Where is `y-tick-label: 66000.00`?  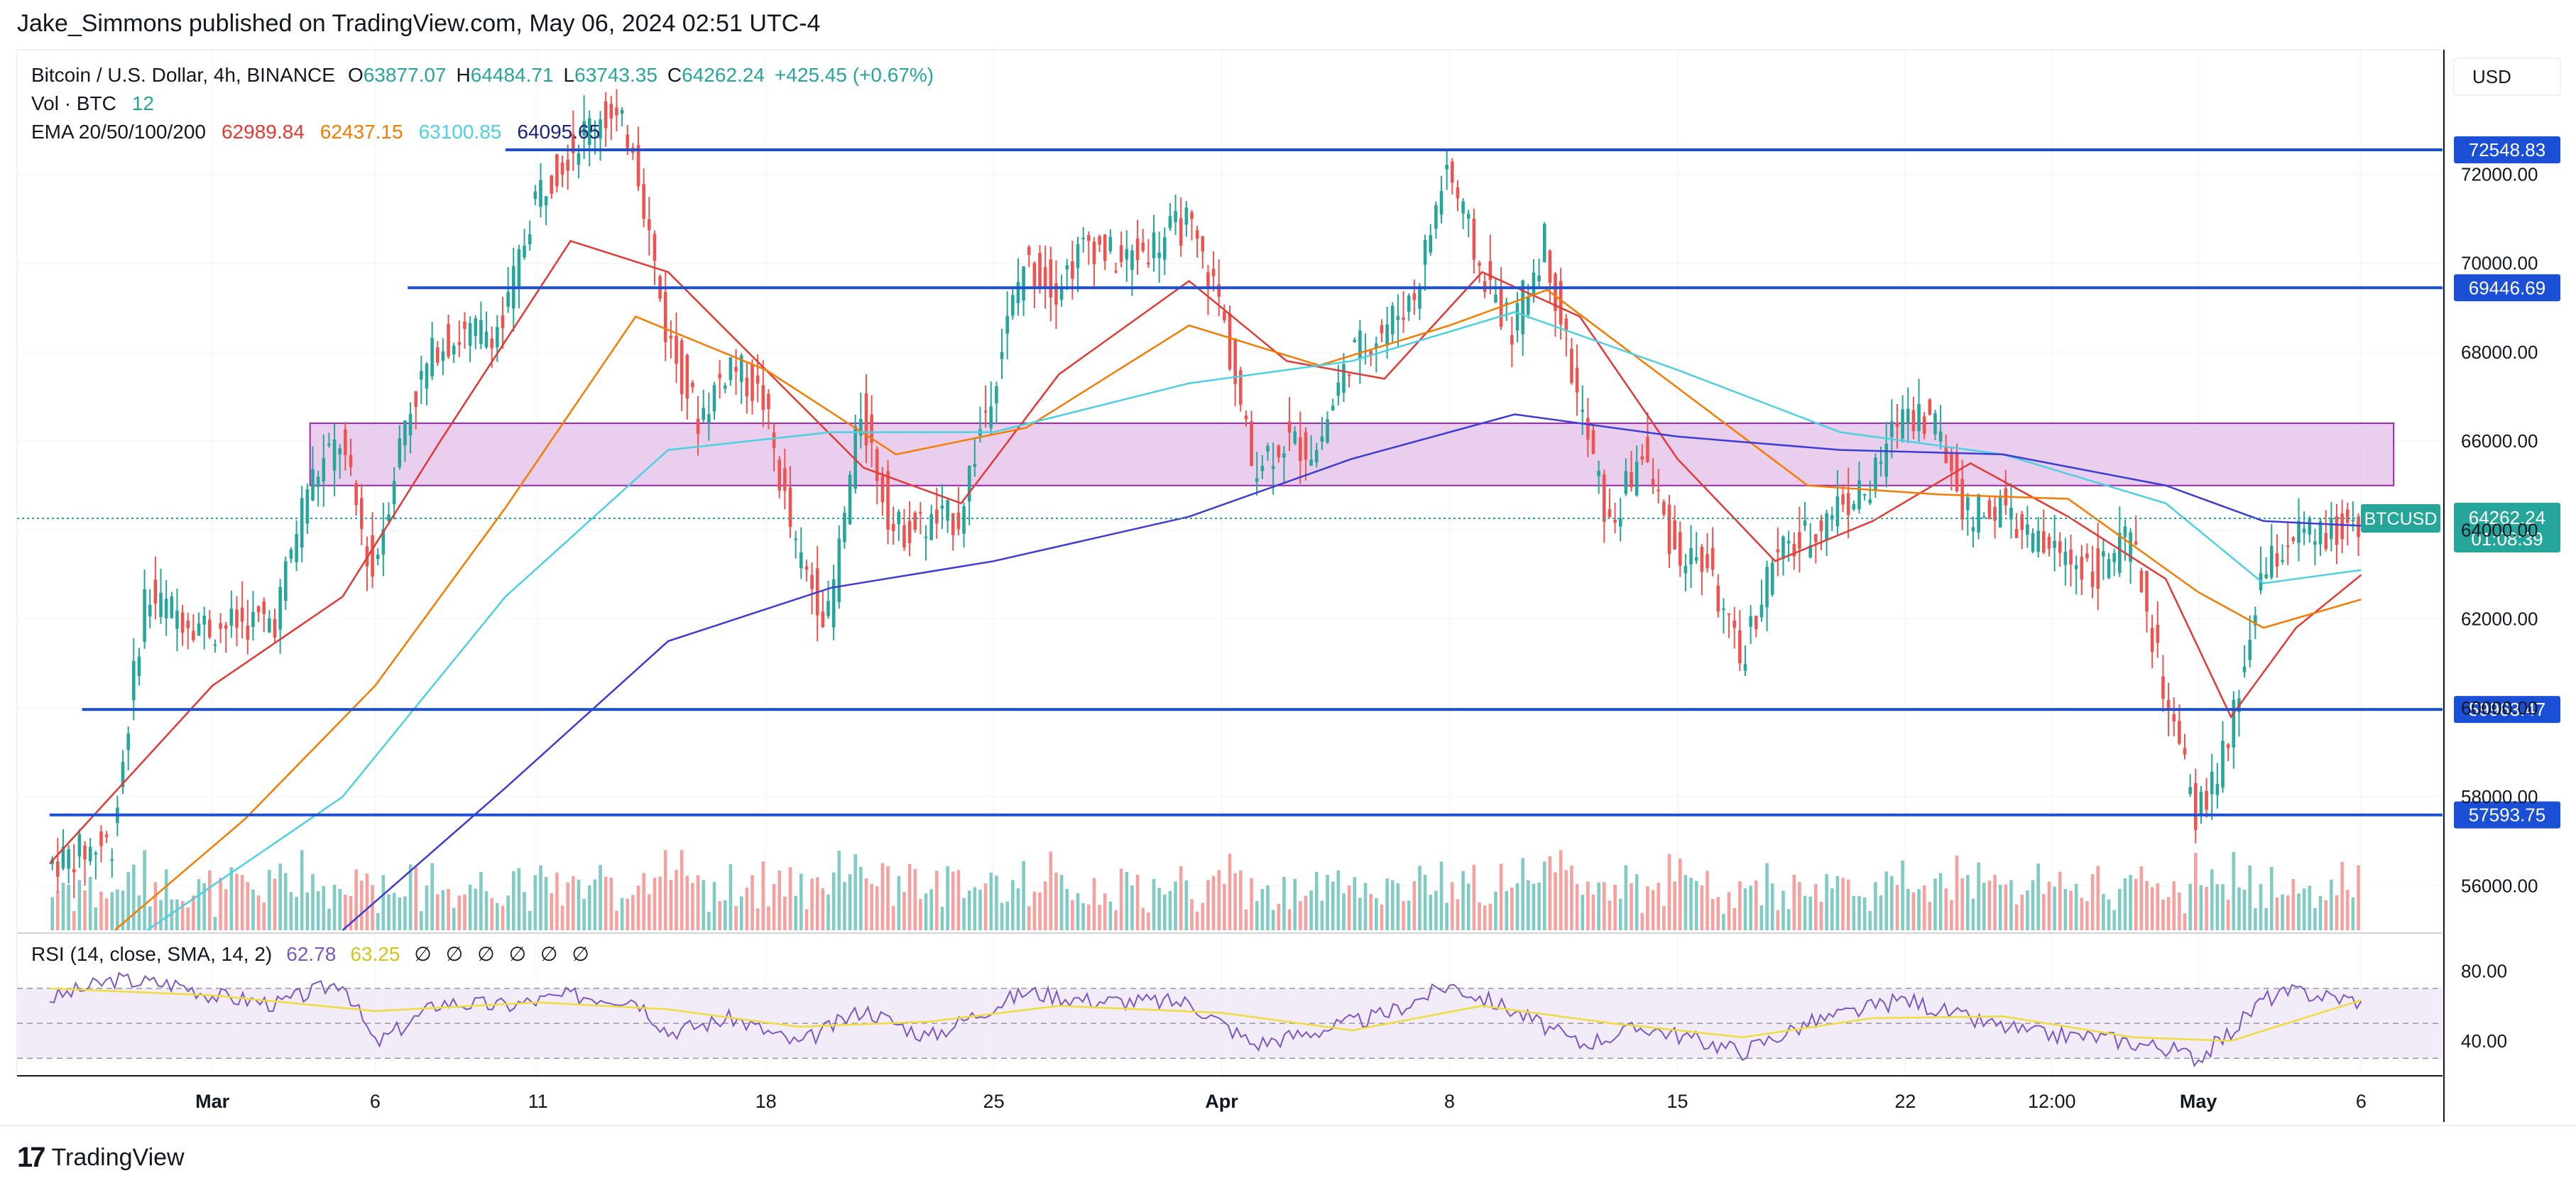 y-tick-label: 66000.00 is located at coordinates (2499, 441).